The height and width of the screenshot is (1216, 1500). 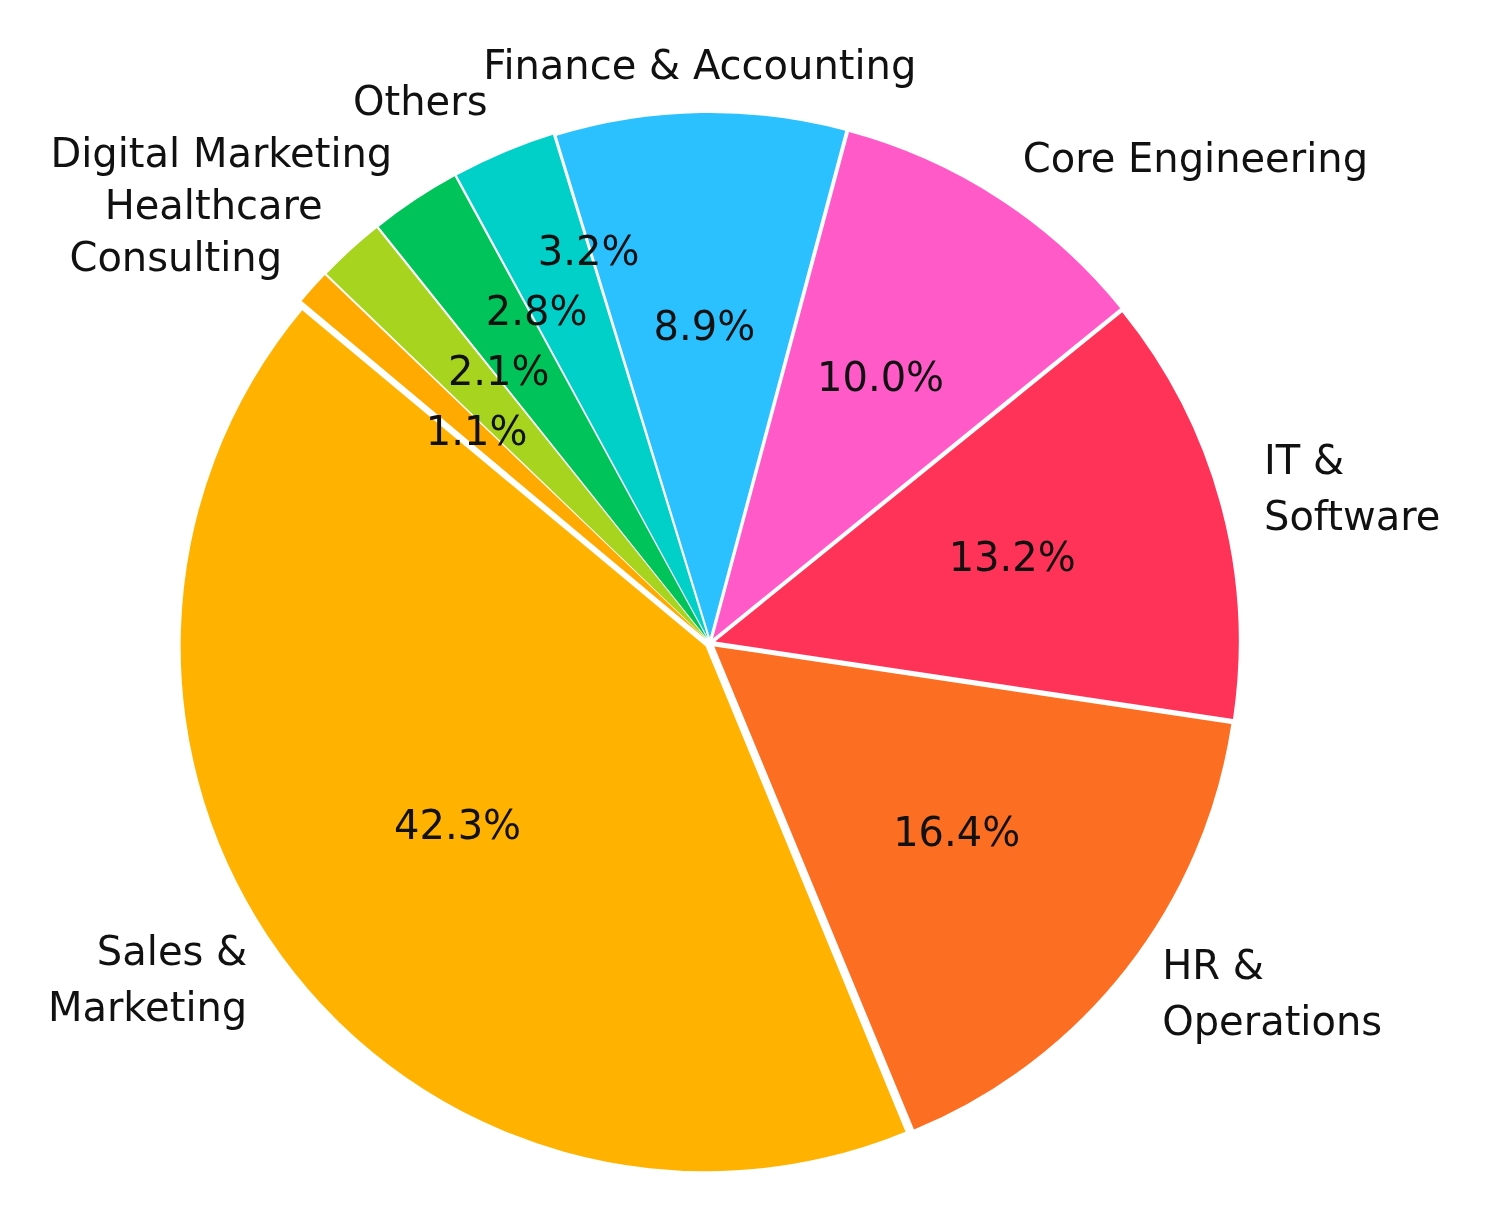 I want to click on slice-label: Healthcare, so click(x=213, y=204).